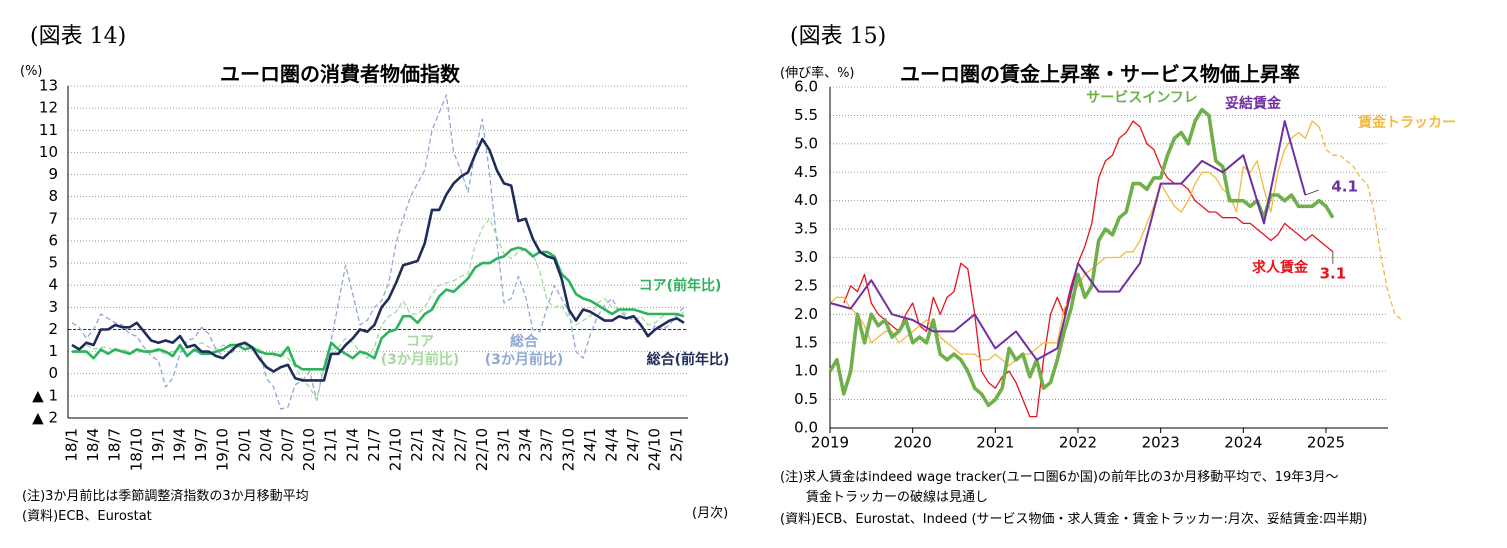 The height and width of the screenshot is (548, 1507). I want to click on x-tick-label: 23/1, so click(504, 445).